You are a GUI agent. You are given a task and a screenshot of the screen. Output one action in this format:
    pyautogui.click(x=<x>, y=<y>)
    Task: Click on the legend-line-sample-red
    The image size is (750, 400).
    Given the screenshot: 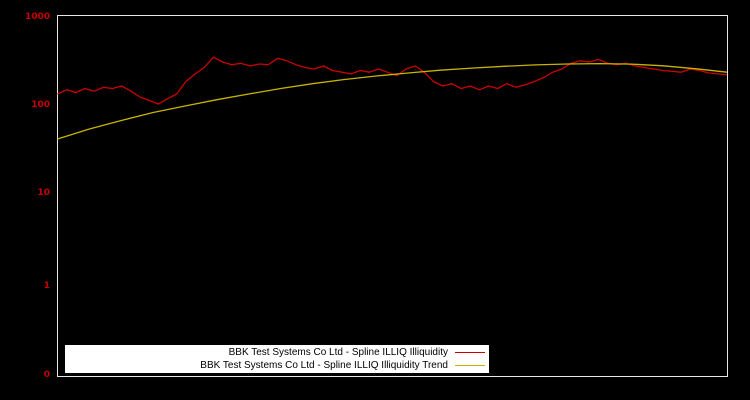 What is the action you would take?
    pyautogui.click(x=470, y=352)
    